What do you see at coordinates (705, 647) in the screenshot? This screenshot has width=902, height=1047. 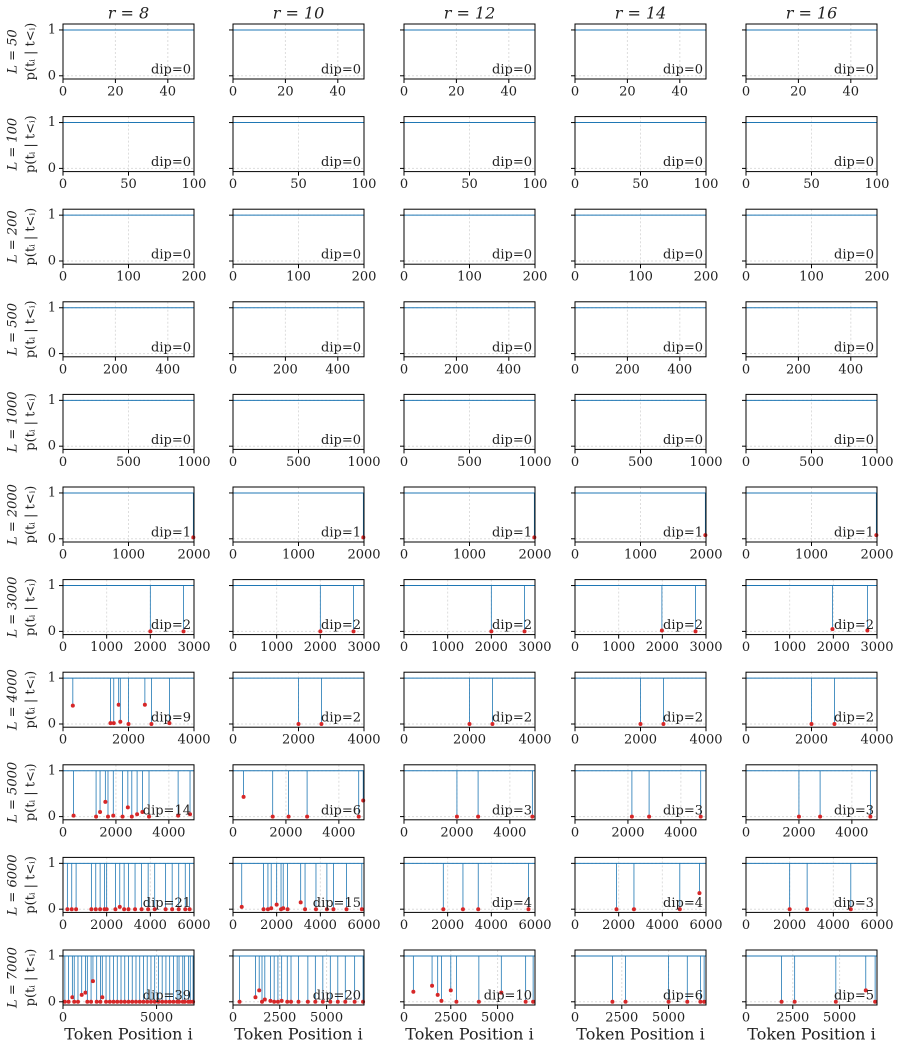 I see `x-tick-label: 3000` at bounding box center [705, 647].